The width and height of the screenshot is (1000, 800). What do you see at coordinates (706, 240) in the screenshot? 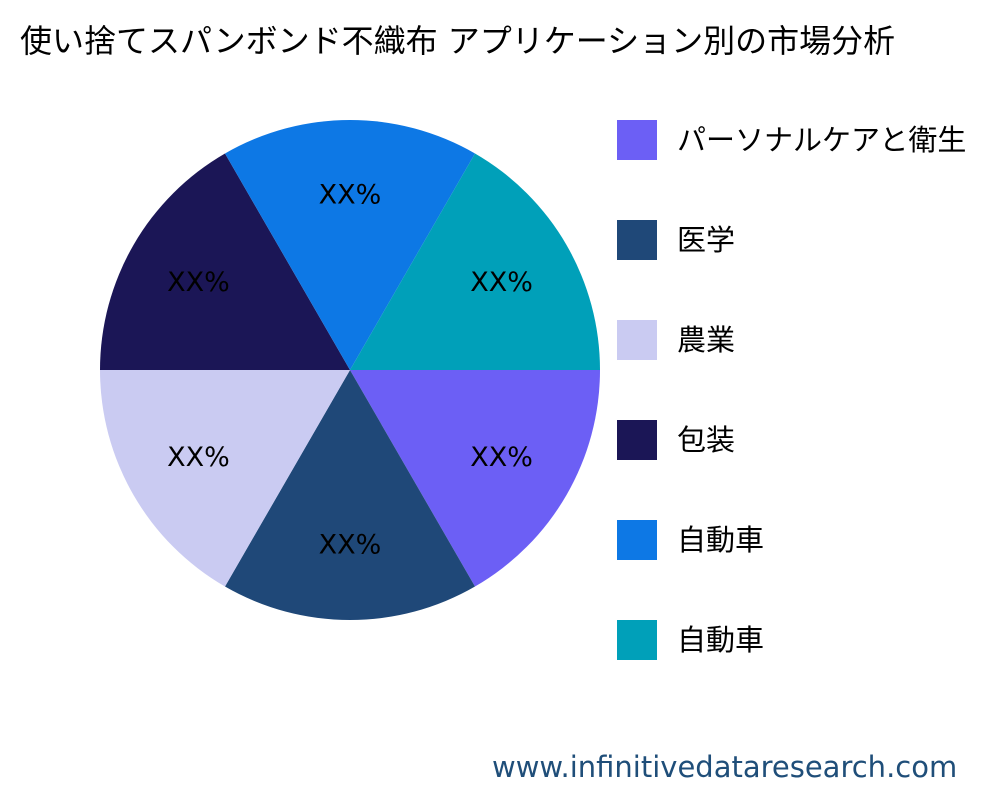
I see `legend-label-2: 医学` at bounding box center [706, 240].